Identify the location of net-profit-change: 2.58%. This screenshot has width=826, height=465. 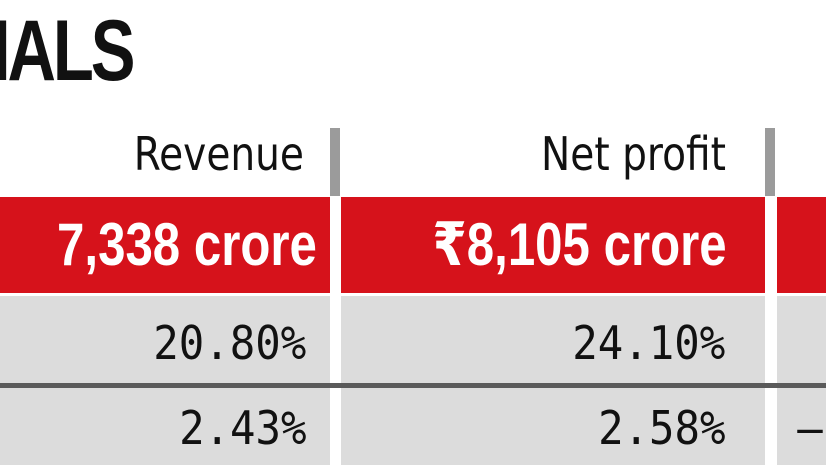
(661, 428).